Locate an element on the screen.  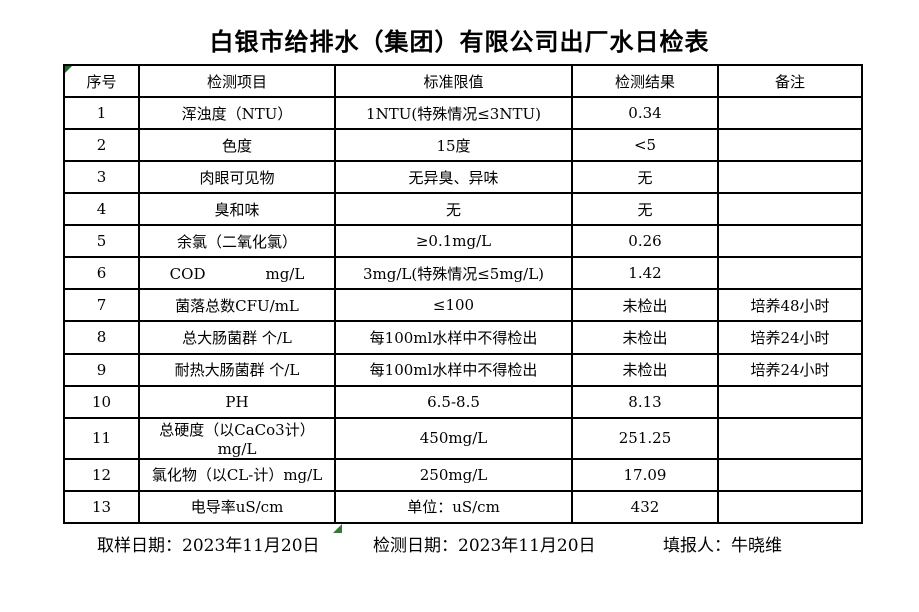
cell-limit: 450mg/L is located at coordinates (453, 438).